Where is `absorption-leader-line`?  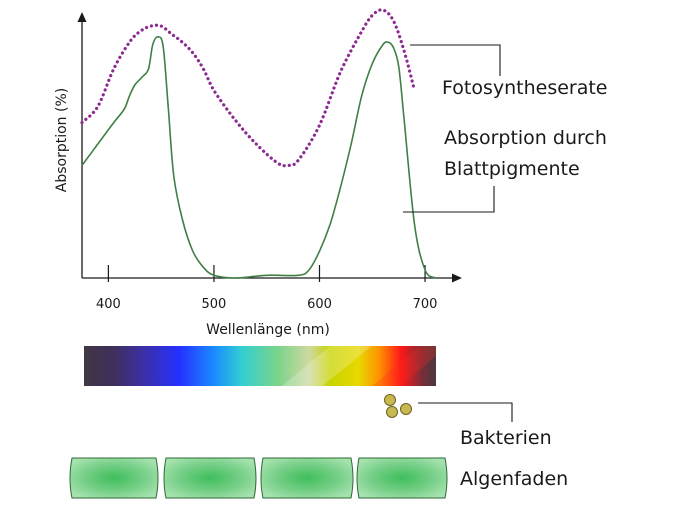 absorption-leader-line is located at coordinates (449, 199).